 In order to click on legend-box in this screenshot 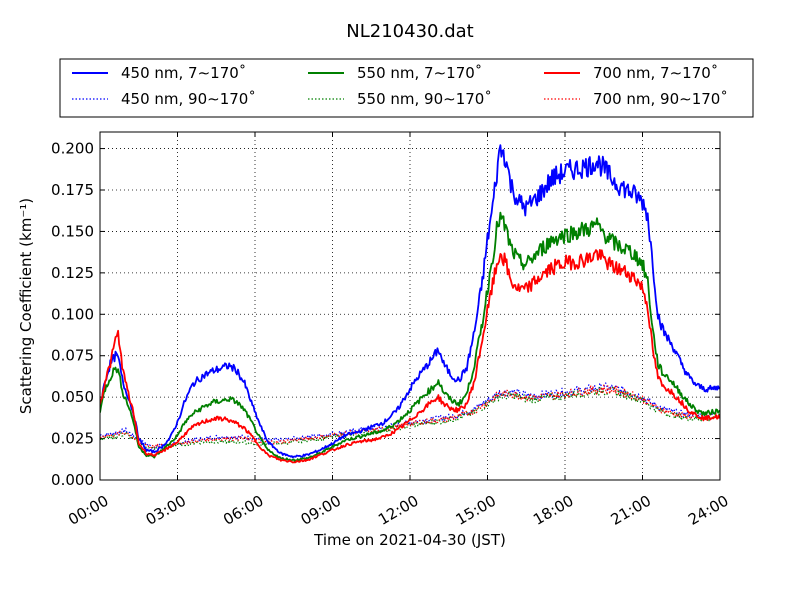, I will do `click(406, 88)`.